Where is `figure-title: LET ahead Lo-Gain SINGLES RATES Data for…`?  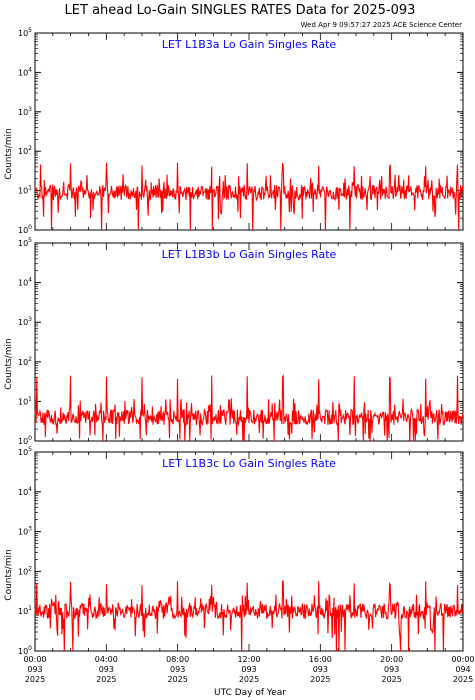
figure-title: LET ahead Lo-Gain SINGLES RATES Data for… is located at coordinates (240, 10).